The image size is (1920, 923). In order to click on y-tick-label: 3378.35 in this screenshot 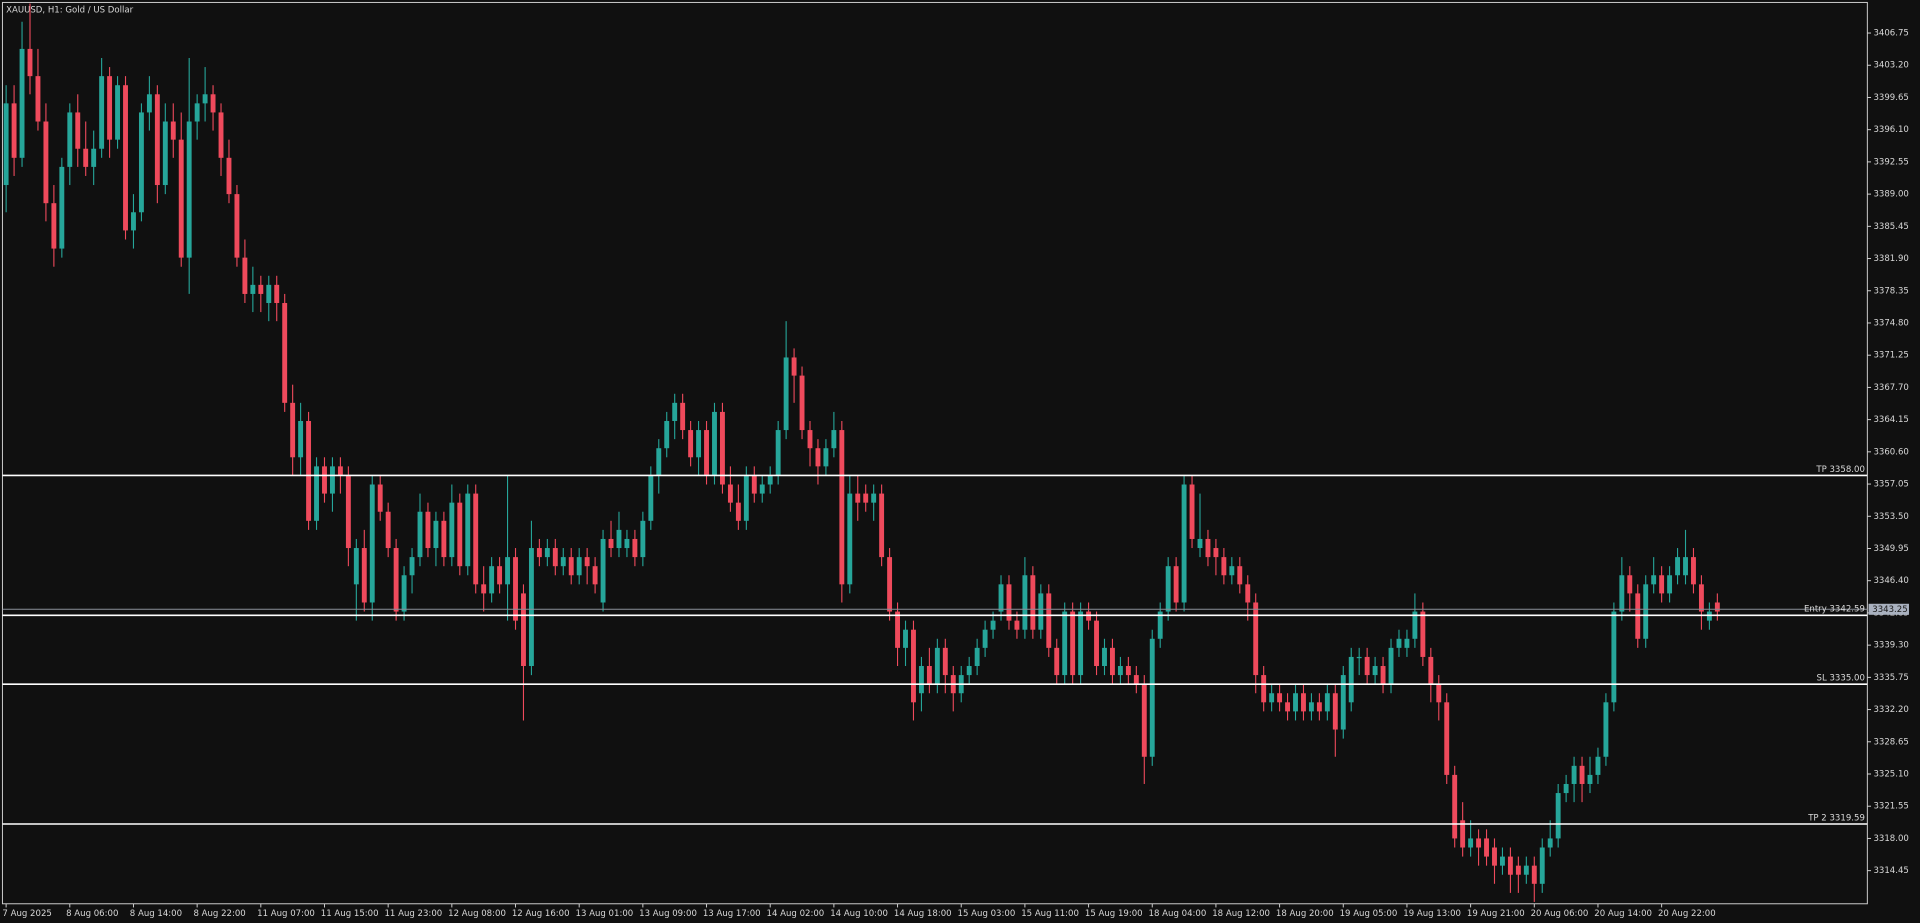, I will do `click(1890, 291)`.